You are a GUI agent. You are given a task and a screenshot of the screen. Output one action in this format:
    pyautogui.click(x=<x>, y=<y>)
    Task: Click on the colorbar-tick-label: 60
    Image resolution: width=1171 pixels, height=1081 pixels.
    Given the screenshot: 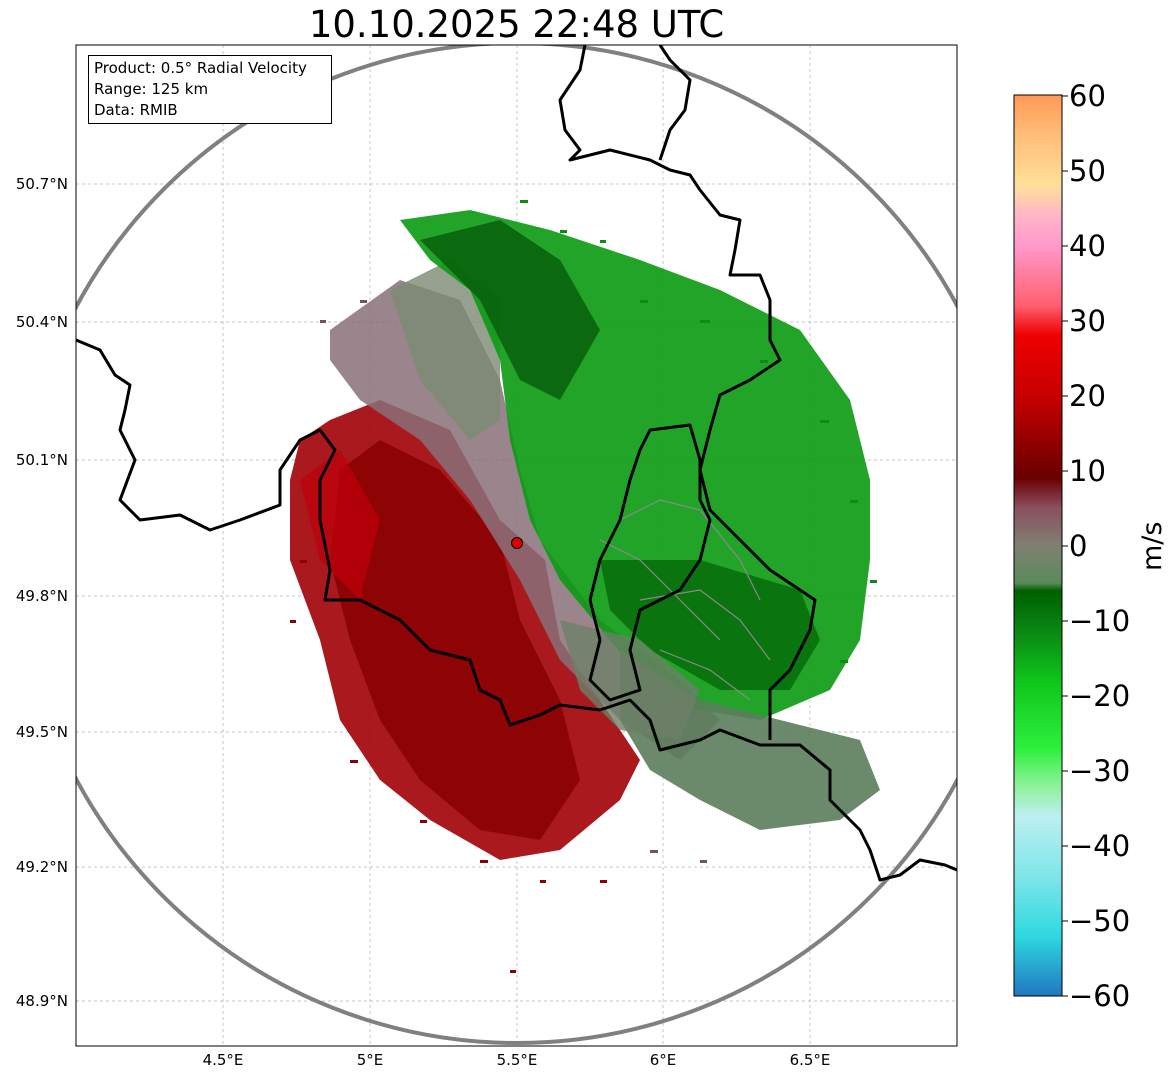 What is the action you would take?
    pyautogui.click(x=1087, y=96)
    